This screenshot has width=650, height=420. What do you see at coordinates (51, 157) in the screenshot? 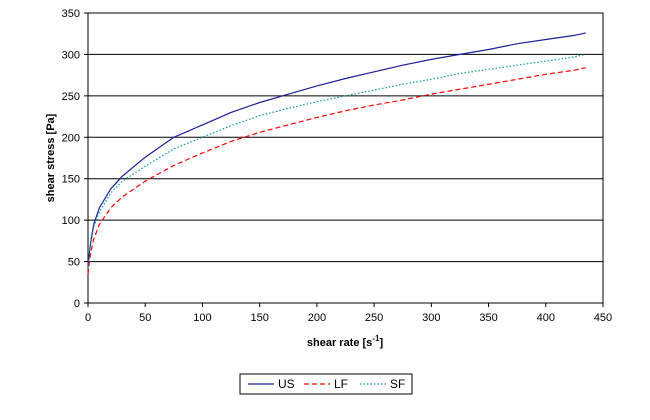
I see `y-axis-title: shear stress [Pa]` at bounding box center [51, 157].